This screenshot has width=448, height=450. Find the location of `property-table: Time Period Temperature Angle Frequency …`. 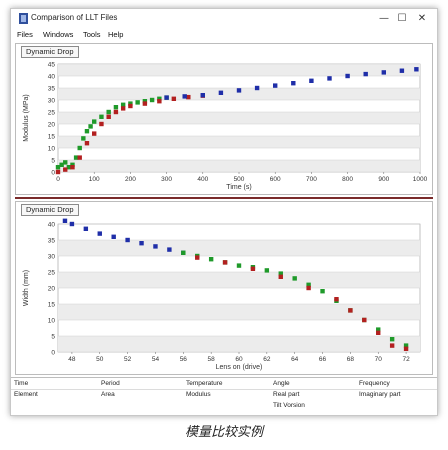

property-table: Time Period Temperature Angle Frequency … is located at coordinates (224, 396).